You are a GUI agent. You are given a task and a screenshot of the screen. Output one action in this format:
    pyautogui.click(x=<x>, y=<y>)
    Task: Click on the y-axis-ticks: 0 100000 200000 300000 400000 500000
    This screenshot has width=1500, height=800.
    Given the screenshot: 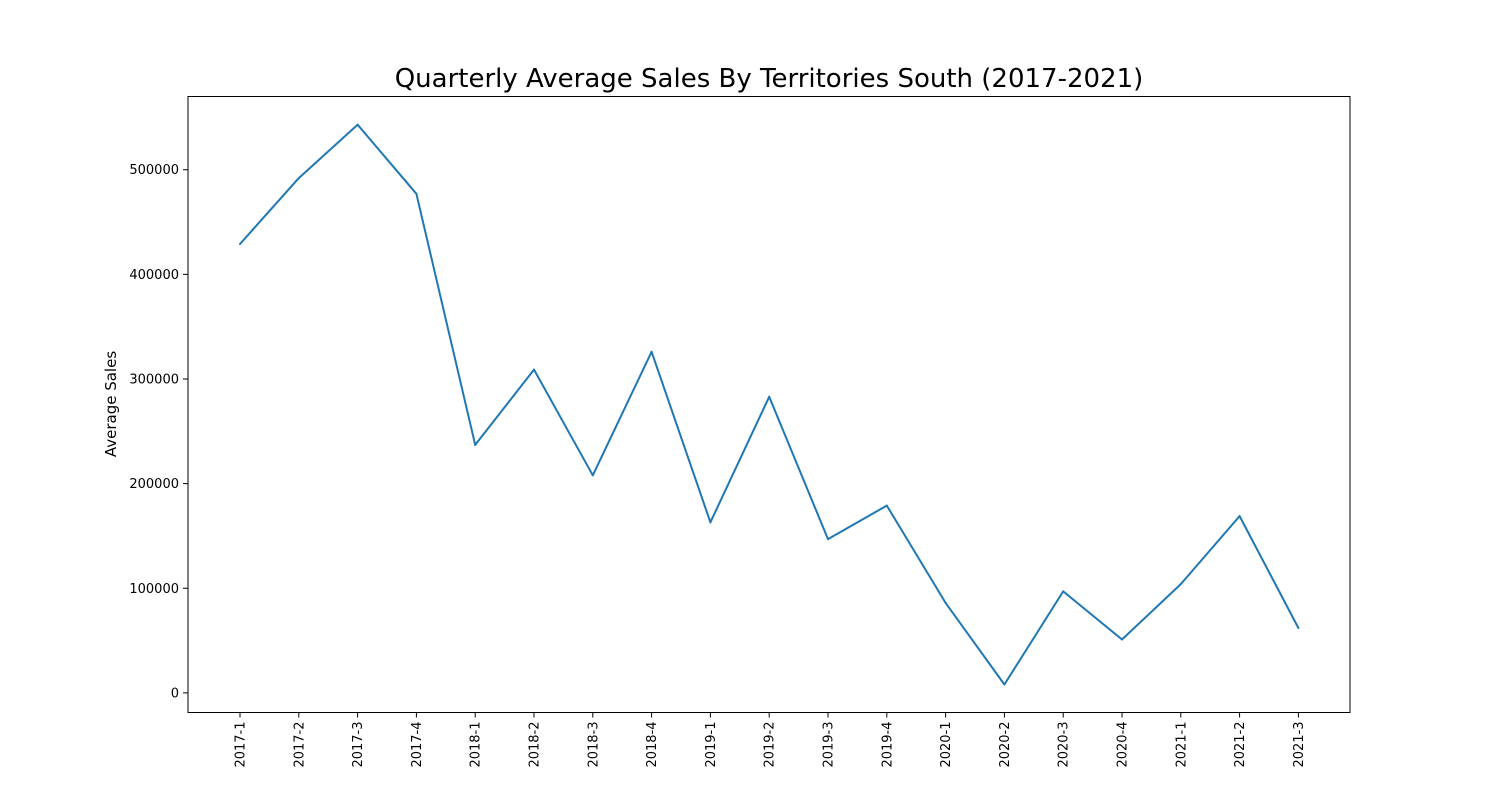 What is the action you would take?
    pyautogui.click(x=158, y=432)
    